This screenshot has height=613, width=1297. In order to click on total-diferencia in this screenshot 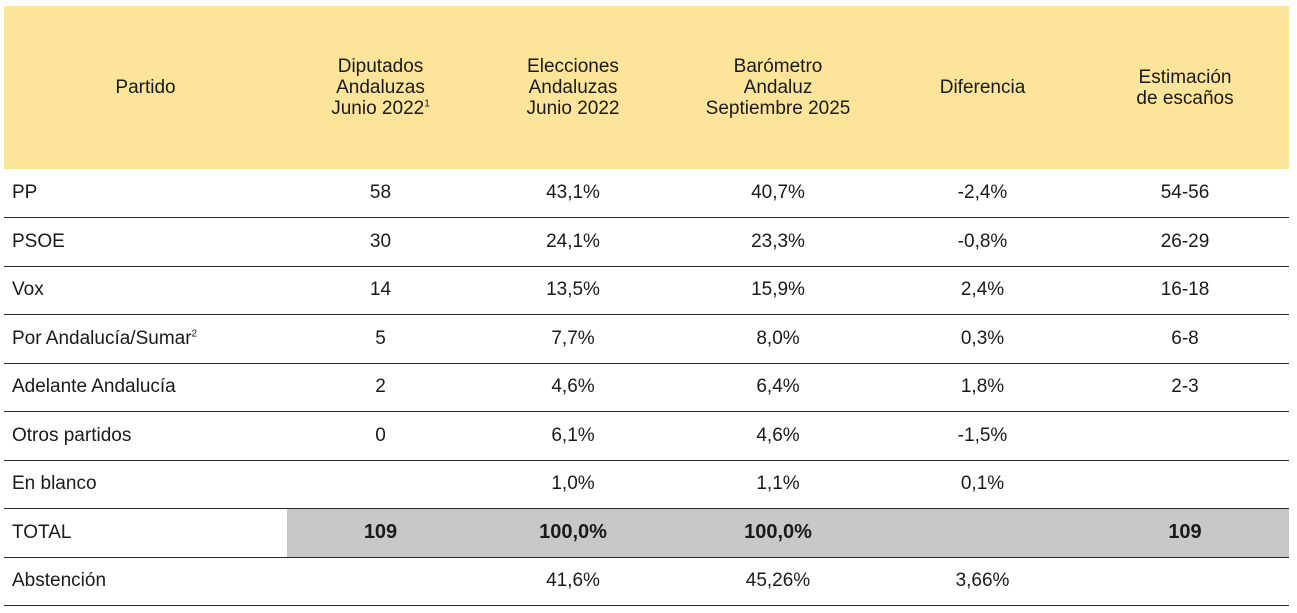, I will do `click(982, 532)`.